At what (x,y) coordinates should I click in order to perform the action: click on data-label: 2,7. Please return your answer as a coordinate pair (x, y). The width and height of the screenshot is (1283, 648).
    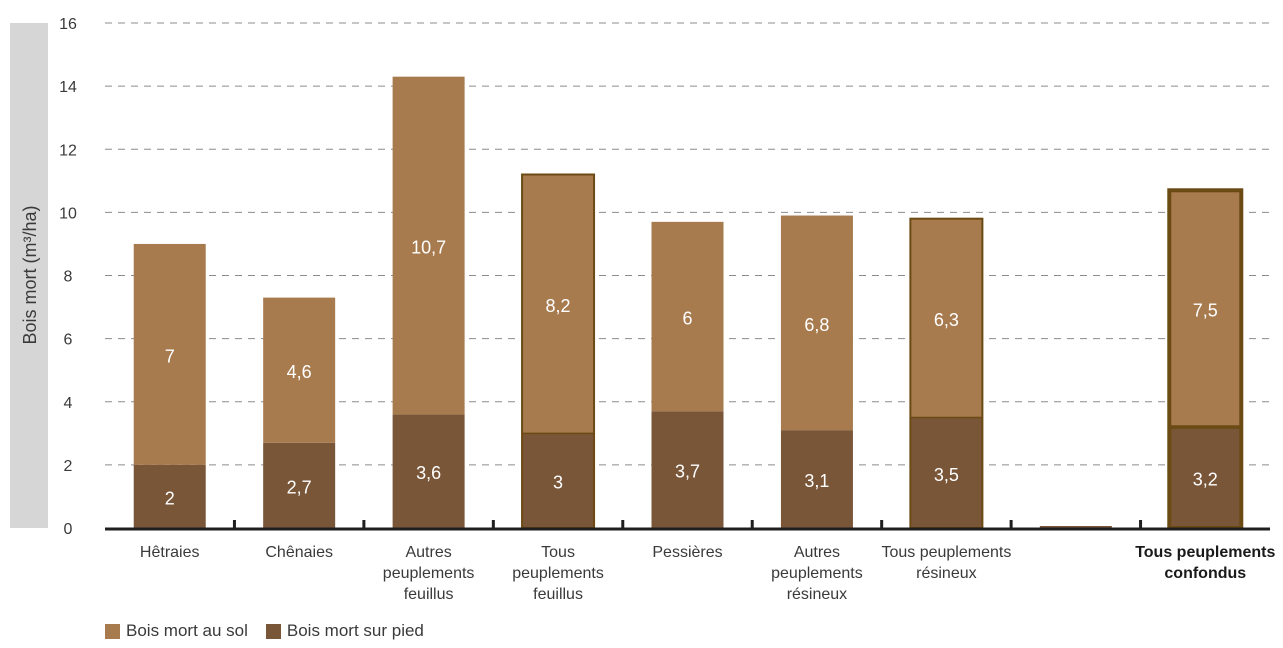
    Looking at the image, I should click on (299, 487).